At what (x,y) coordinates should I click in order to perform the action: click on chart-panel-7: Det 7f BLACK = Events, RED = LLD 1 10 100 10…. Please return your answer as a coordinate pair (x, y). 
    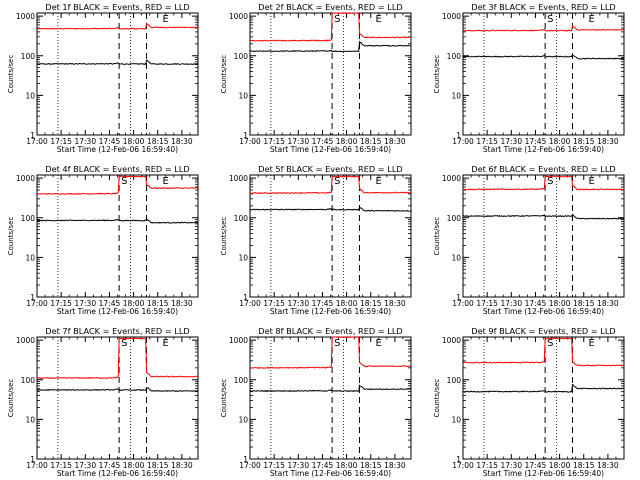
    Looking at the image, I should click on (103, 402).